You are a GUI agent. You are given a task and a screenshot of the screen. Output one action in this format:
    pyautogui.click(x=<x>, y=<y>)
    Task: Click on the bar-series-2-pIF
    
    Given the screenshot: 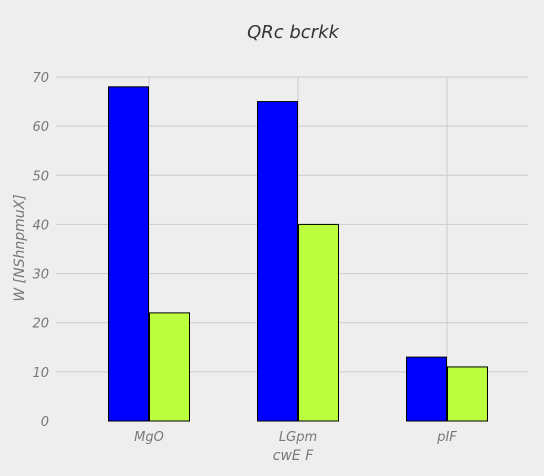 What is the action you would take?
    pyautogui.click(x=467, y=394)
    